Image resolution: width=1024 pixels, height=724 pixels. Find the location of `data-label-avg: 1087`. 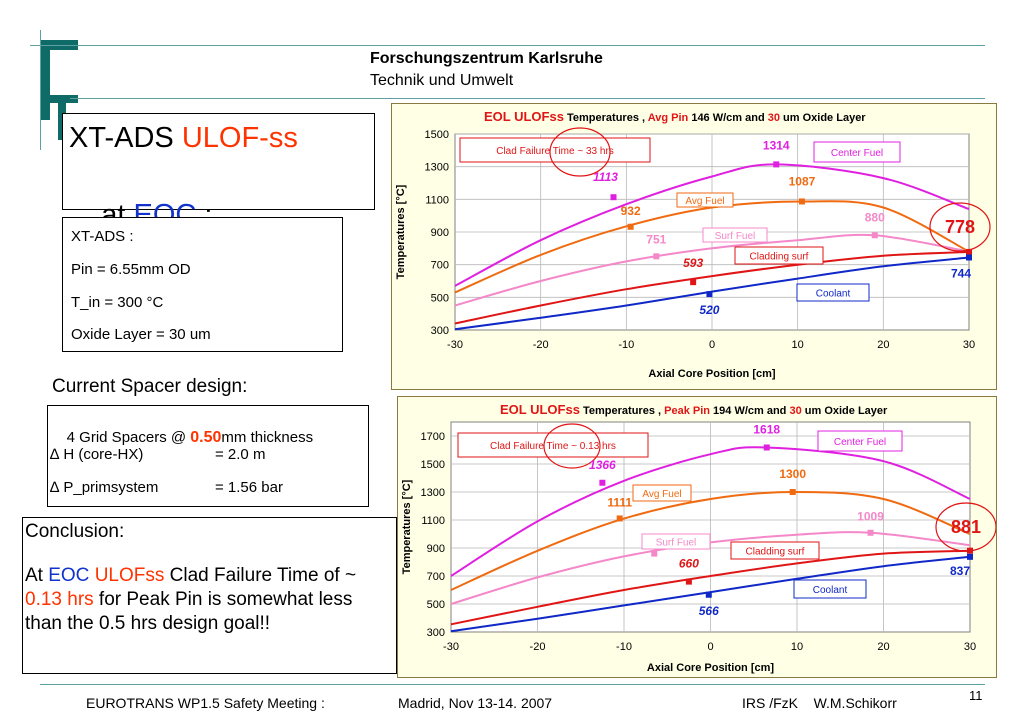

data-label-avg: 1087 is located at coordinates (802, 181).